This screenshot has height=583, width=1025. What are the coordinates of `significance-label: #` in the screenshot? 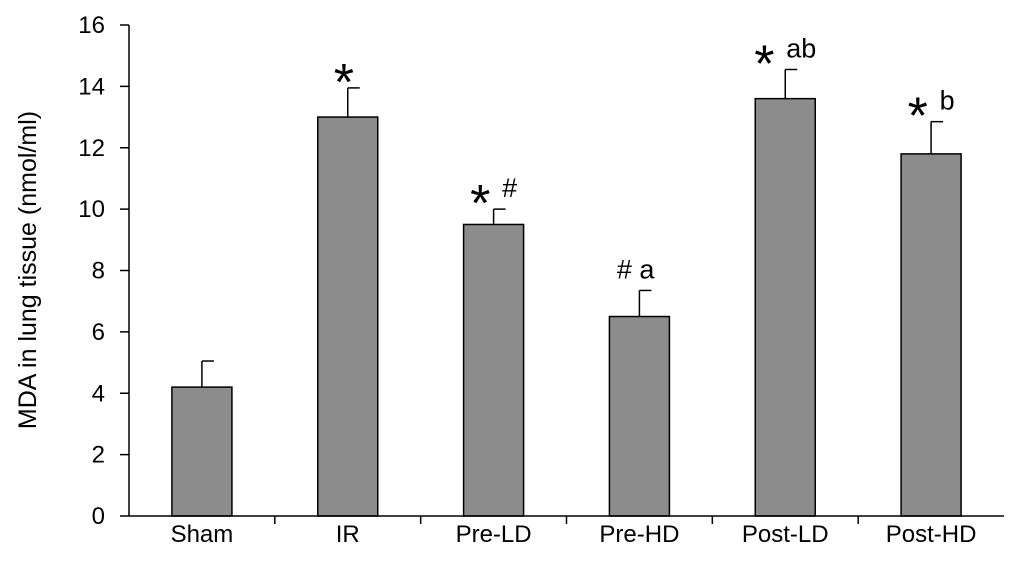 It's located at (509, 188).